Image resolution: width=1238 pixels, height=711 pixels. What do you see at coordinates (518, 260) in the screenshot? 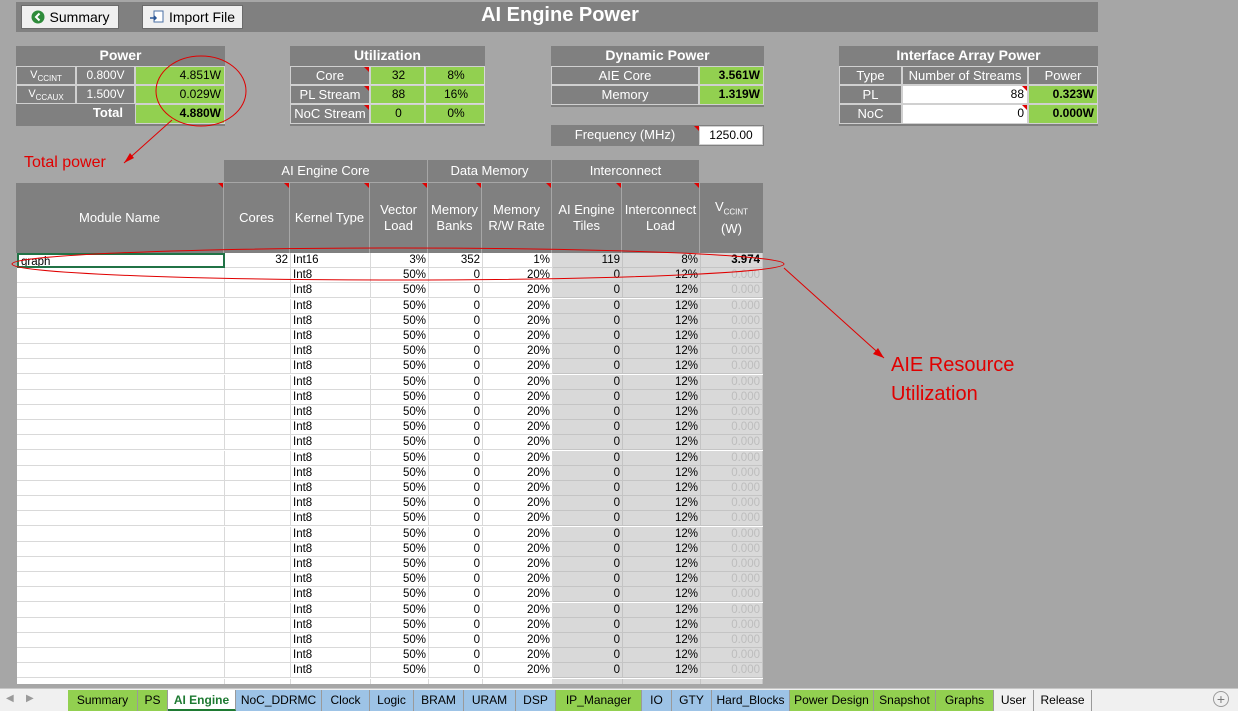
I see `memory-rw-cell: 1%` at bounding box center [518, 260].